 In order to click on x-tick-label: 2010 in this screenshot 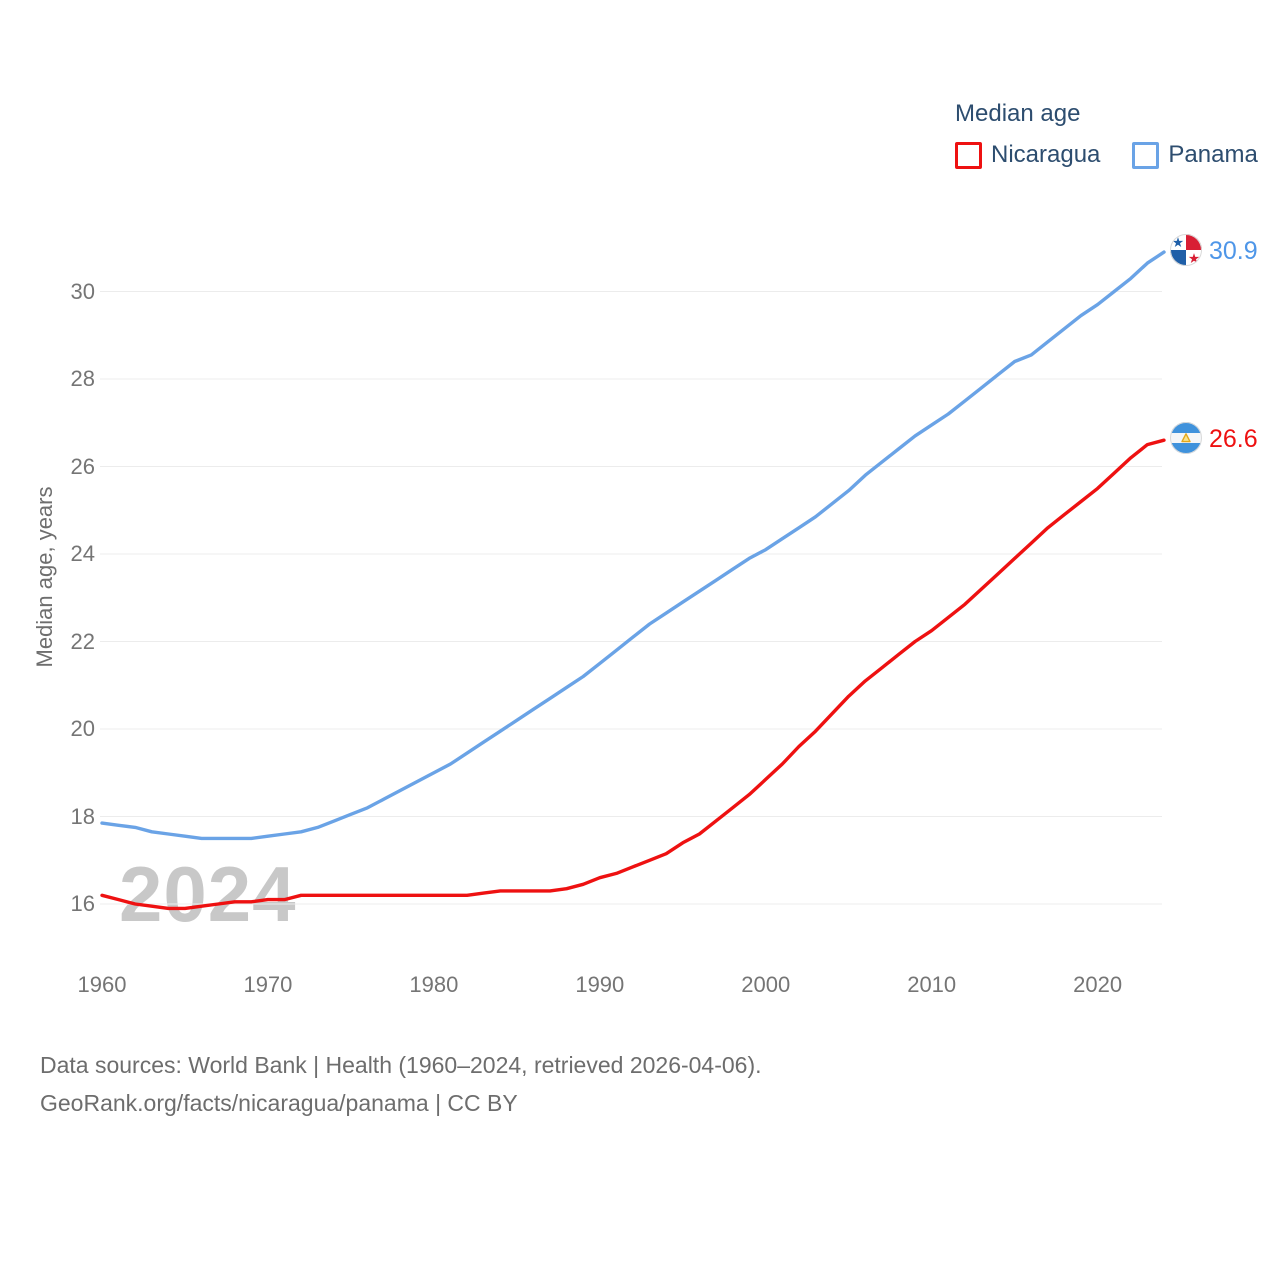, I will do `click(932, 984)`.